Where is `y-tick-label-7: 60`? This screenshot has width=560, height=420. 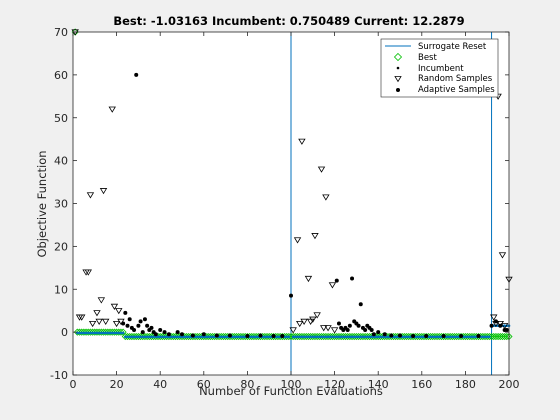
y-tick-label-7: 60 is located at coordinates (61, 75).